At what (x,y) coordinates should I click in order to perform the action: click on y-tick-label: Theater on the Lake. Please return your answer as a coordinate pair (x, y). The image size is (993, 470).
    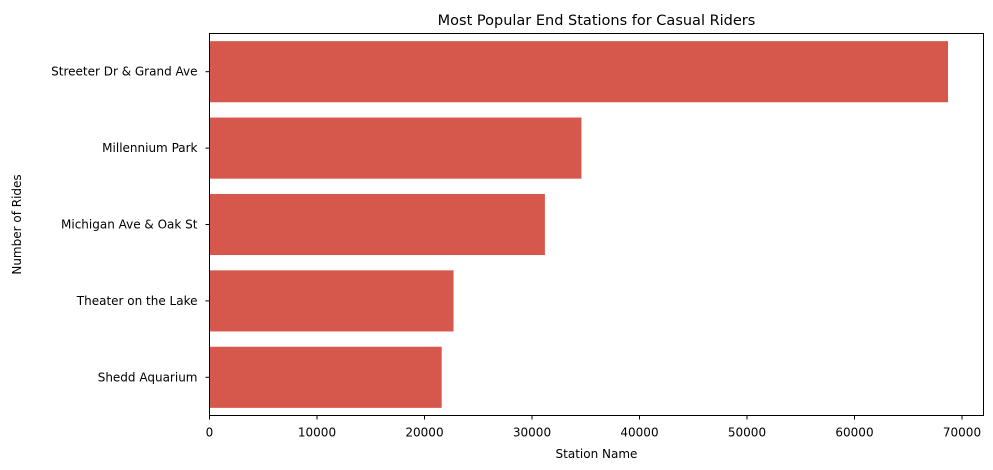
    Looking at the image, I should click on (137, 301).